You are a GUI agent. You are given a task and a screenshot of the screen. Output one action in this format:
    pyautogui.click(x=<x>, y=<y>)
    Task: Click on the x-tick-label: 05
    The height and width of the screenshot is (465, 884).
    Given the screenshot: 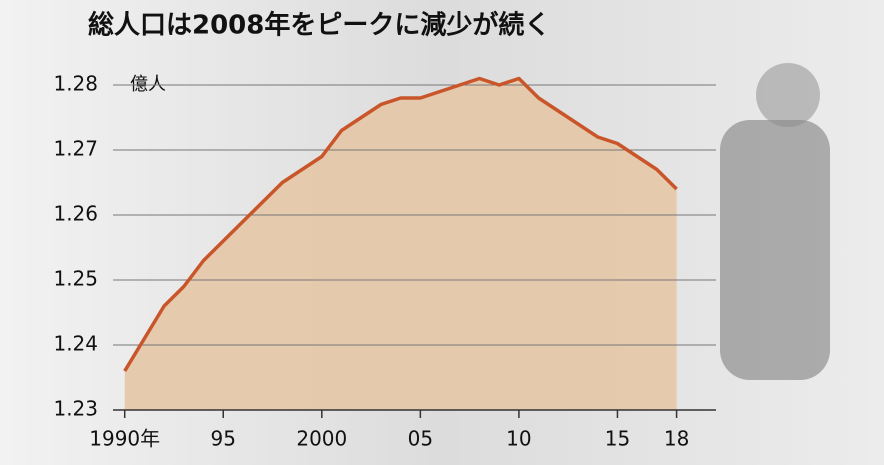 What is the action you would take?
    pyautogui.click(x=420, y=439)
    